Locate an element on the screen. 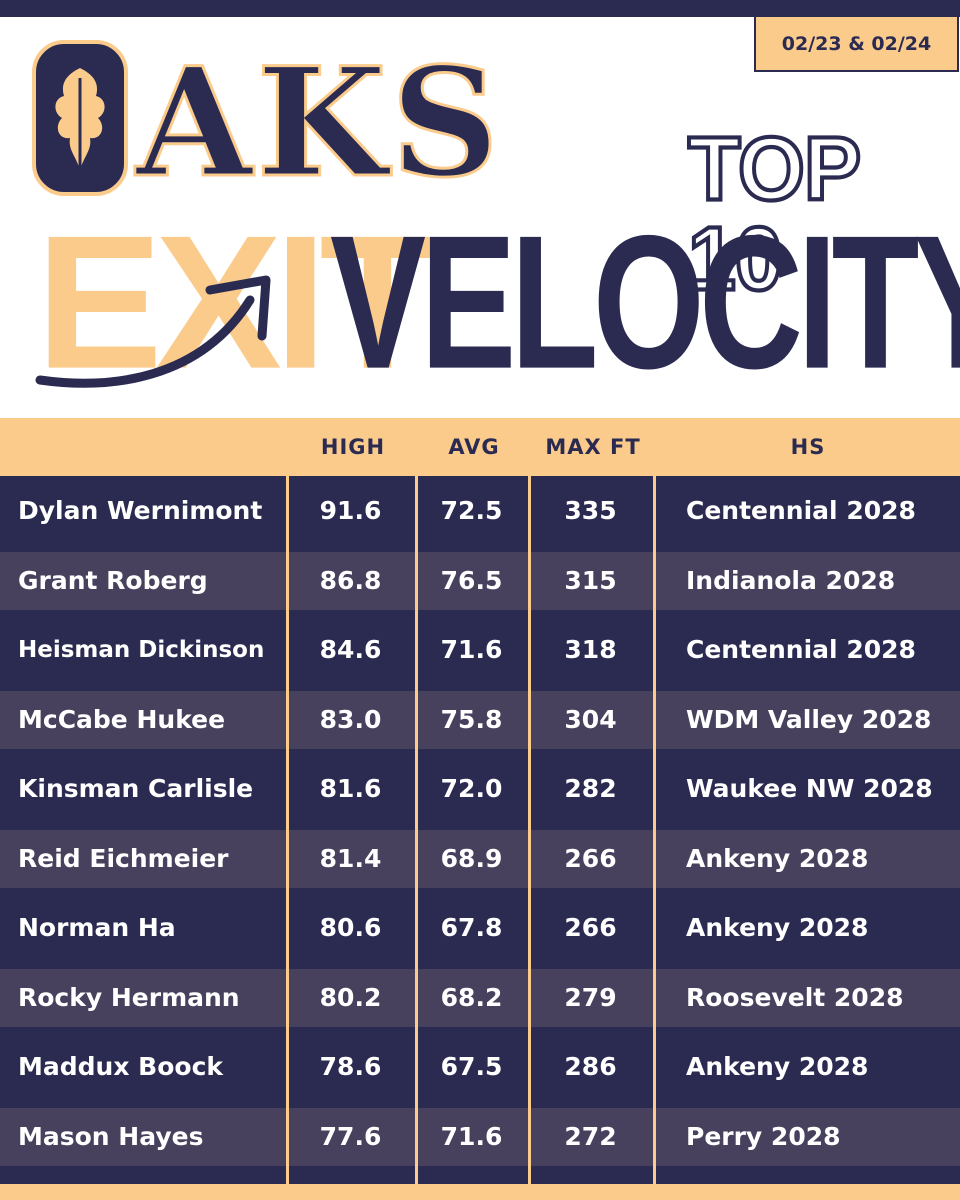 Image resolution: width=960 pixels, height=1200 pixels. header-high: HIGH is located at coordinates (353, 447).